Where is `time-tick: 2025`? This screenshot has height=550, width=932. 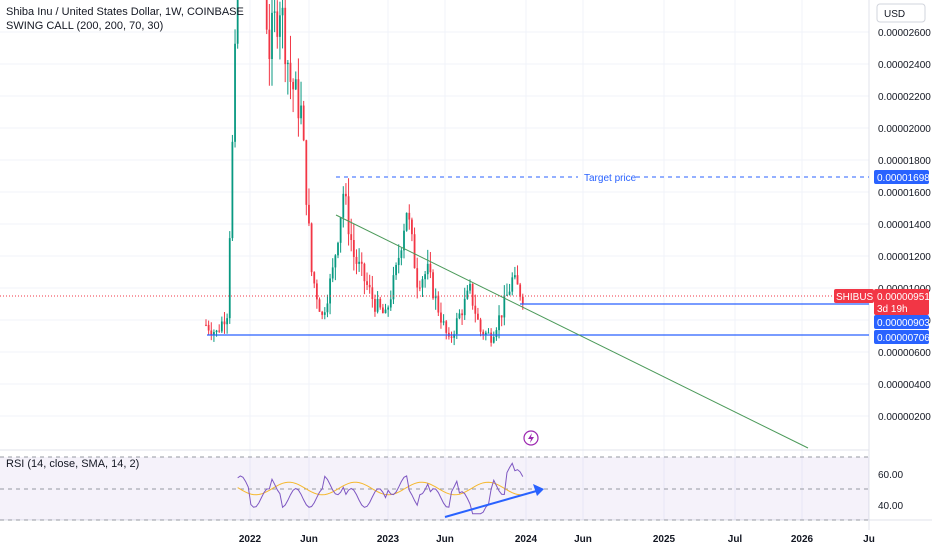 time-tick: 2025 is located at coordinates (664, 539).